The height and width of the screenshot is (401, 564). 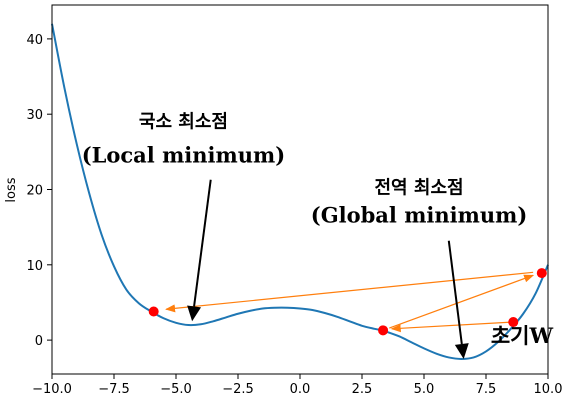 What do you see at coordinates (183, 122) in the screenshot?
I see `local-minimum-label-ko: 국소 최소점` at bounding box center [183, 122].